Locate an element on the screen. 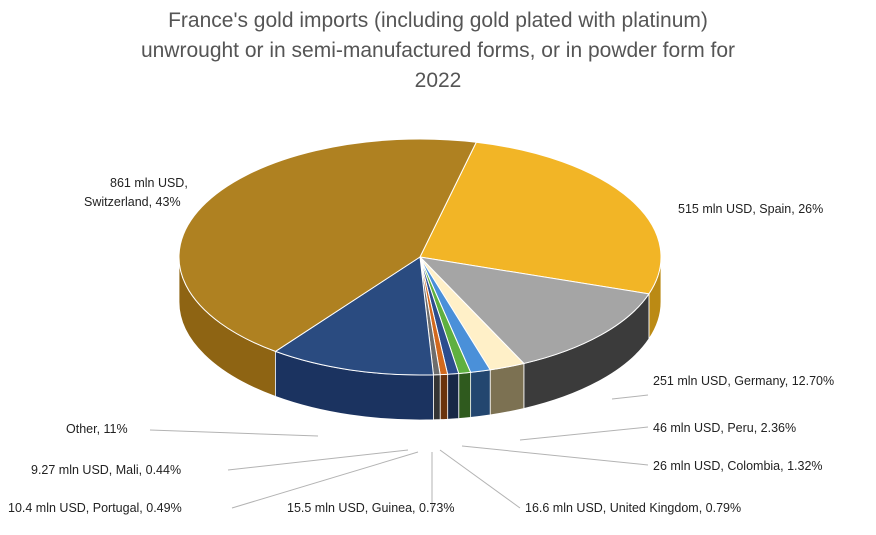 This screenshot has height=535, width=876. leader-line-colombia is located at coordinates (555, 455).